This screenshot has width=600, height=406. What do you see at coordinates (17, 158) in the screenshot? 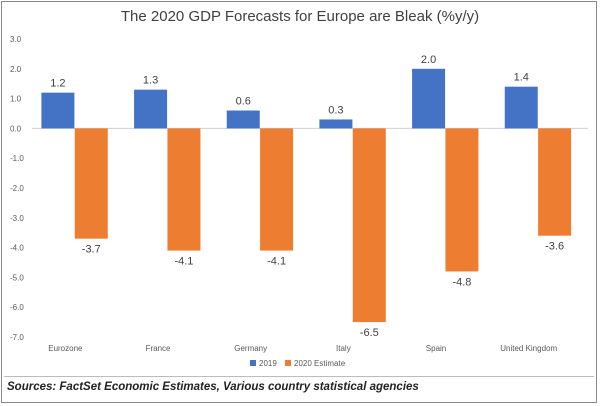
I see `y-tick-label: -1.0` at bounding box center [17, 158].